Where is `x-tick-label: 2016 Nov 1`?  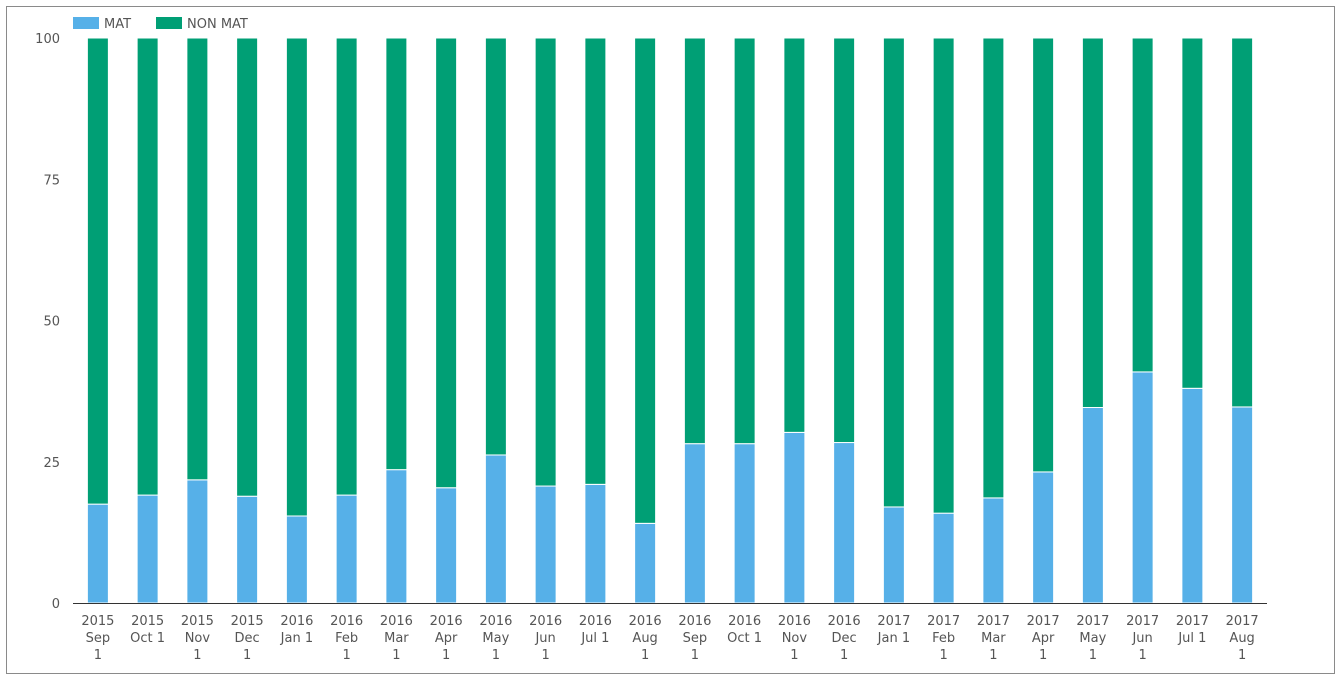
x-tick-label: 2016 Nov 1 is located at coordinates (794, 638).